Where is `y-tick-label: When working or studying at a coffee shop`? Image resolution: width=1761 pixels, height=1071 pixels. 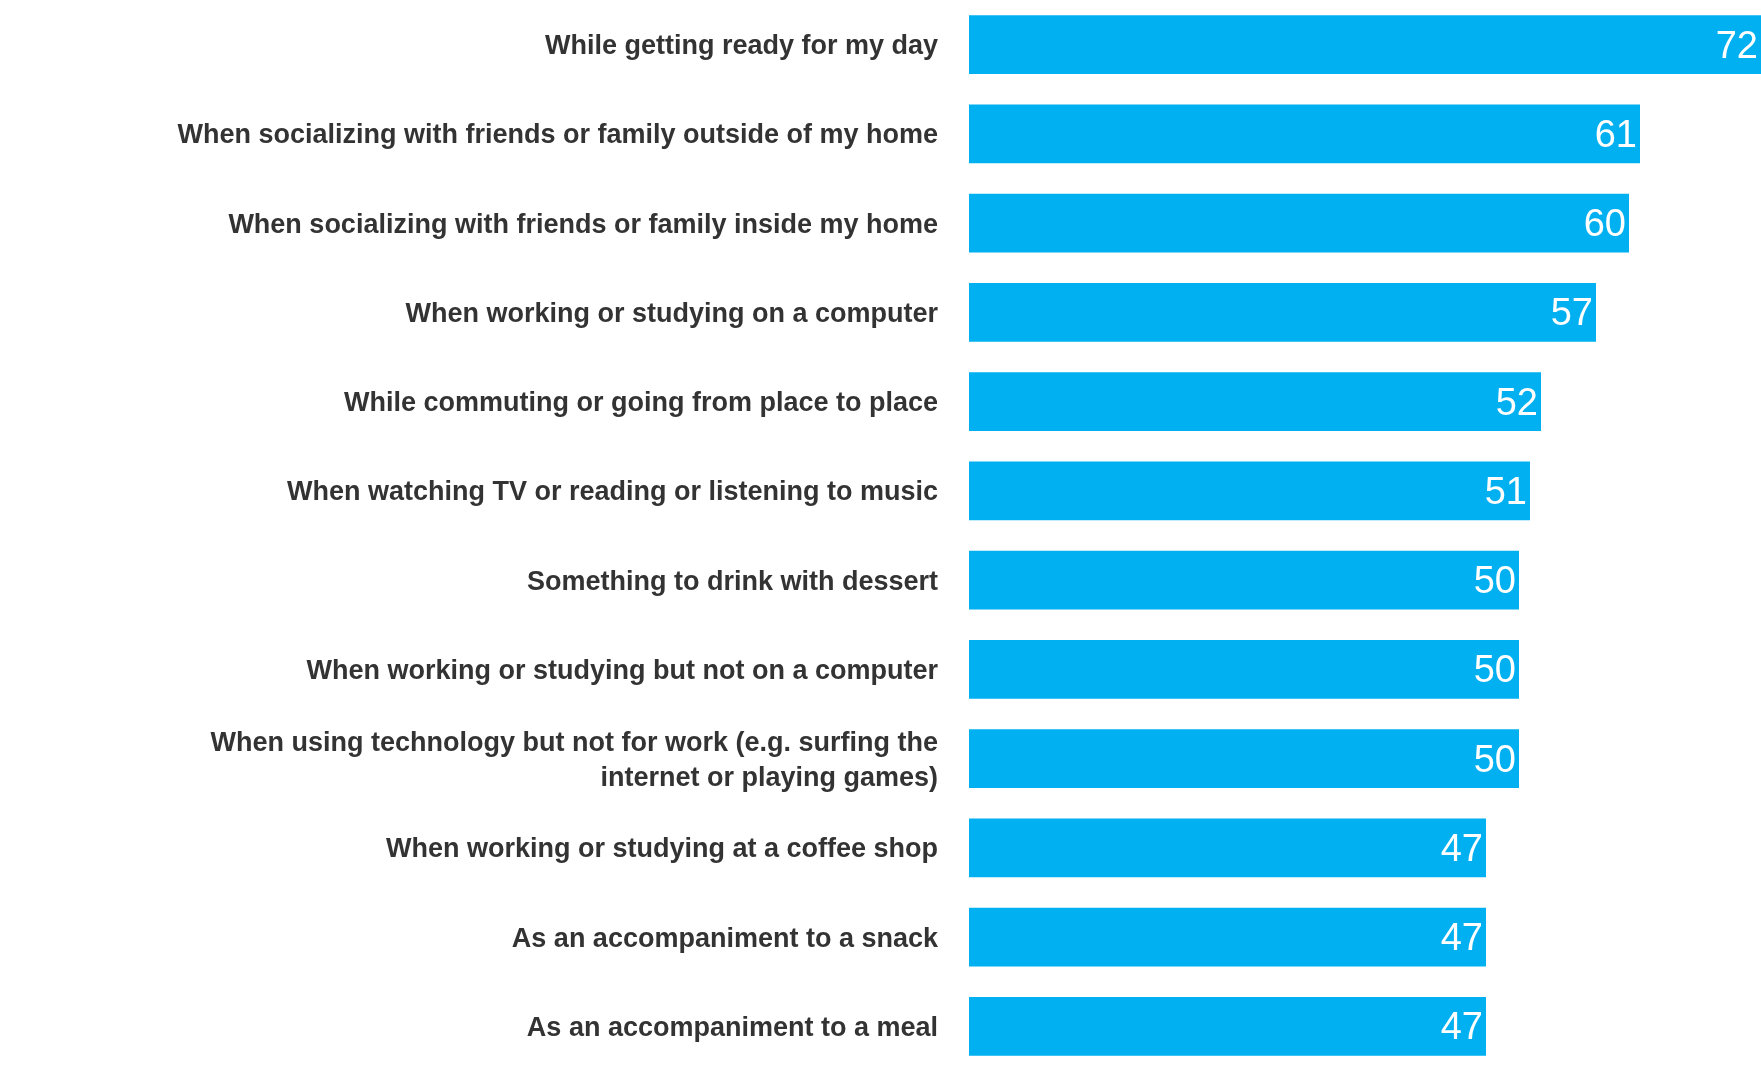 y-tick-label: When working or studying at a coffee shop is located at coordinates (661, 848).